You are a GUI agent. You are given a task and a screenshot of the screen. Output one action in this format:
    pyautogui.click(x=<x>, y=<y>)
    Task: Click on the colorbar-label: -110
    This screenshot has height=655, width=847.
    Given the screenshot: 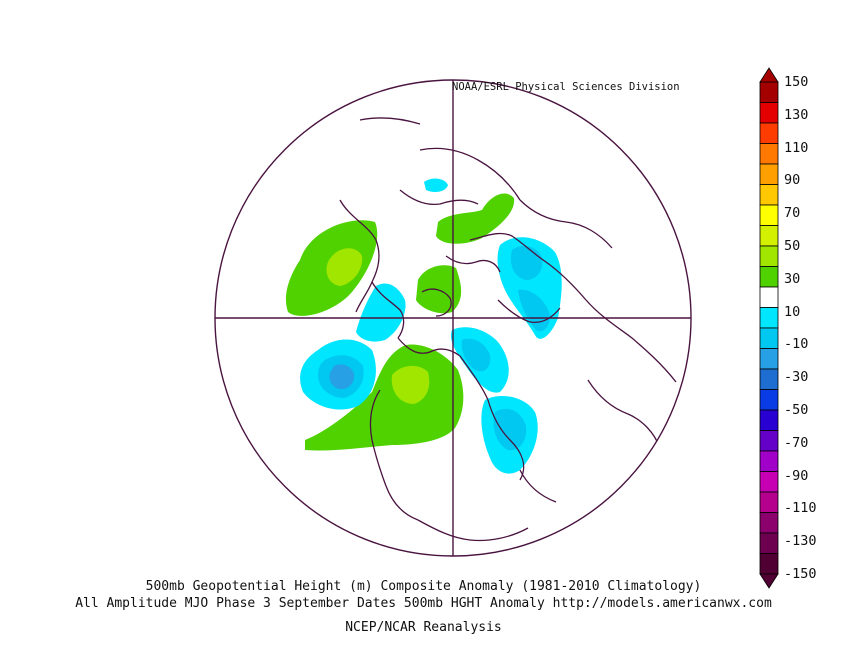 What is the action you would take?
    pyautogui.click(x=800, y=508)
    